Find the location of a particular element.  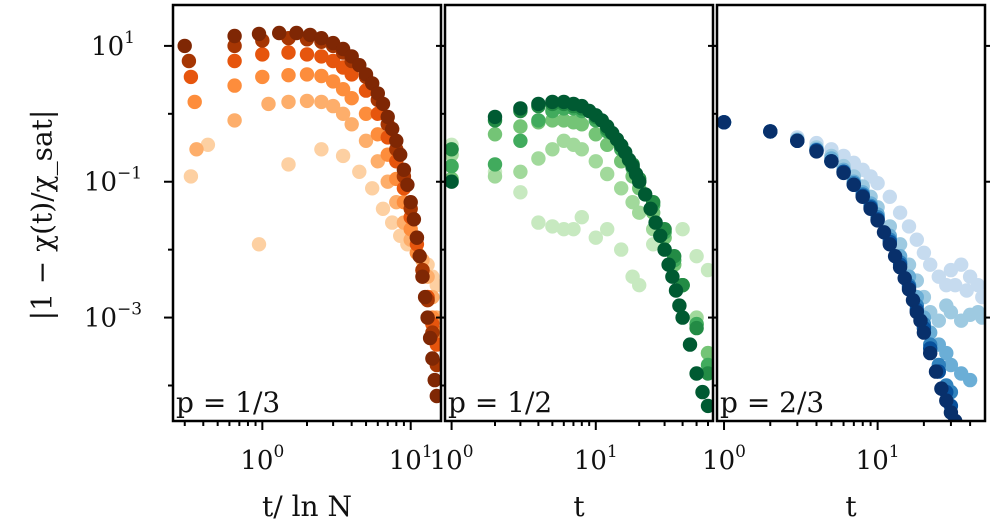

x-axis-title: t/ ln N is located at coordinates (307, 506).